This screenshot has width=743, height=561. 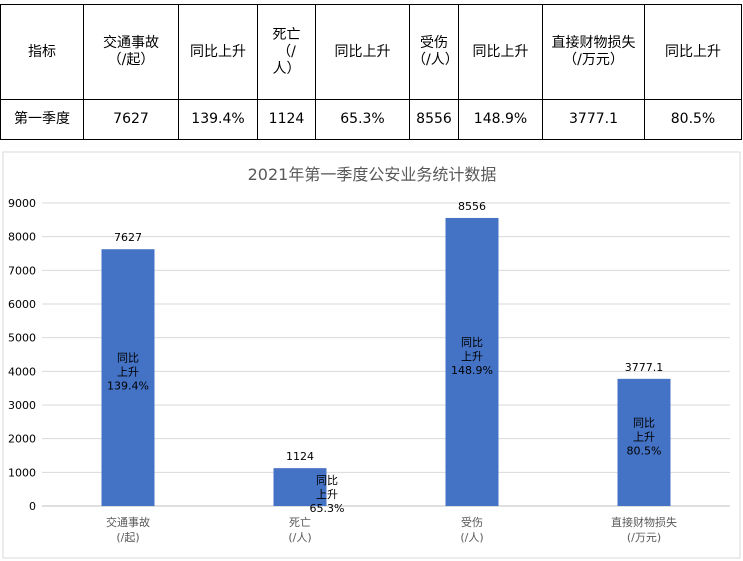 I want to click on bar-value-label: 1124, so click(x=300, y=456).